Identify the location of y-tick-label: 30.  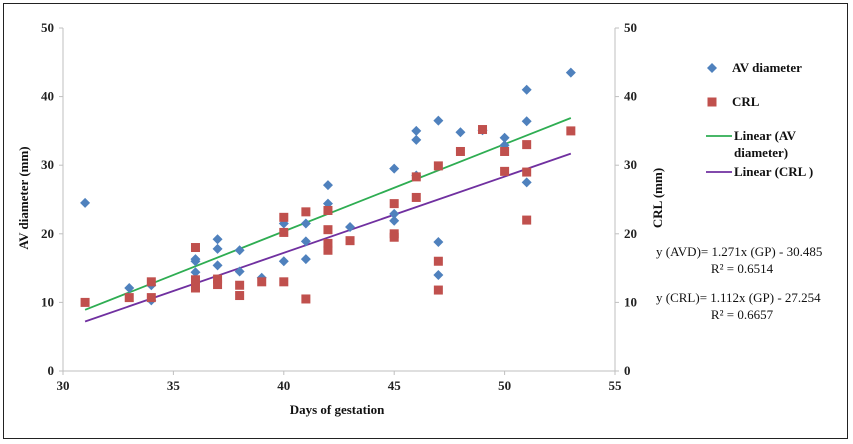
(47, 164).